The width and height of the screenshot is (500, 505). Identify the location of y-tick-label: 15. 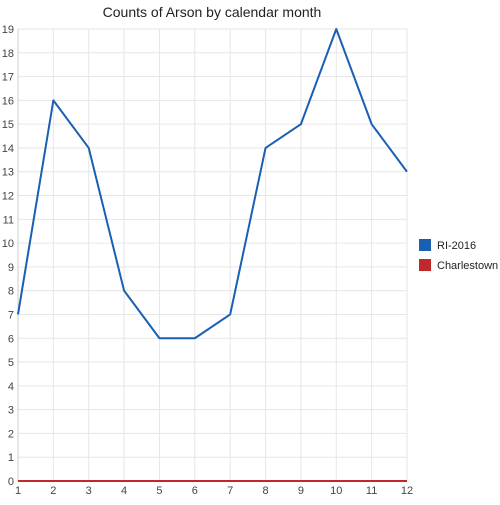
(8, 125).